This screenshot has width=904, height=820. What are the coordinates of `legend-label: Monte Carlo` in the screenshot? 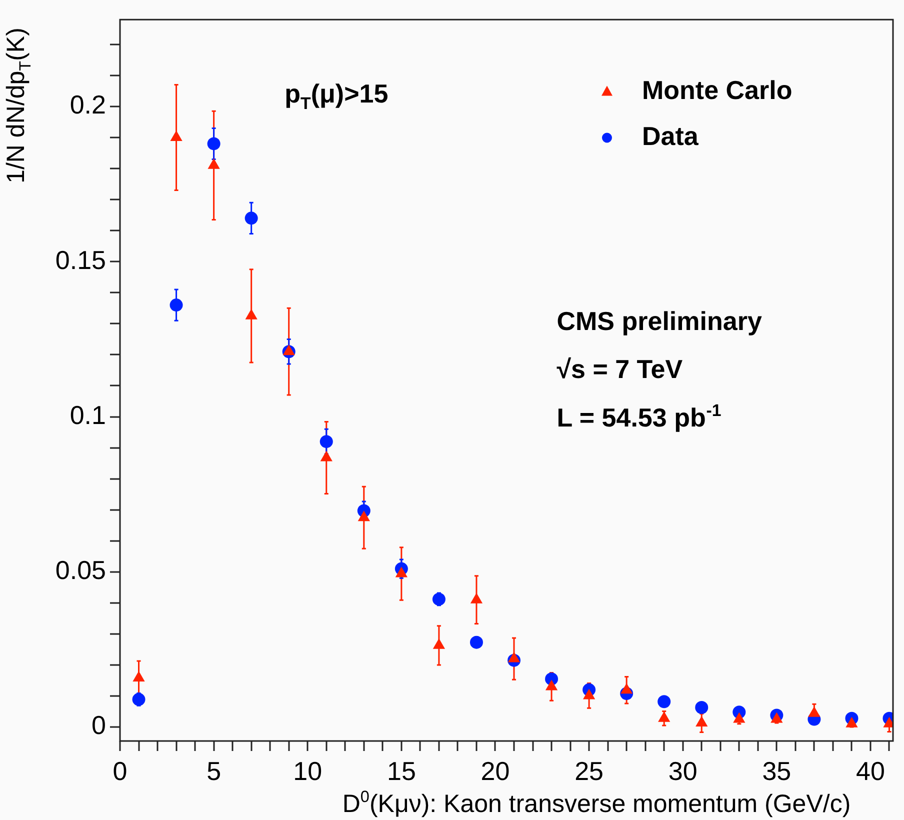 It's located at (717, 89).